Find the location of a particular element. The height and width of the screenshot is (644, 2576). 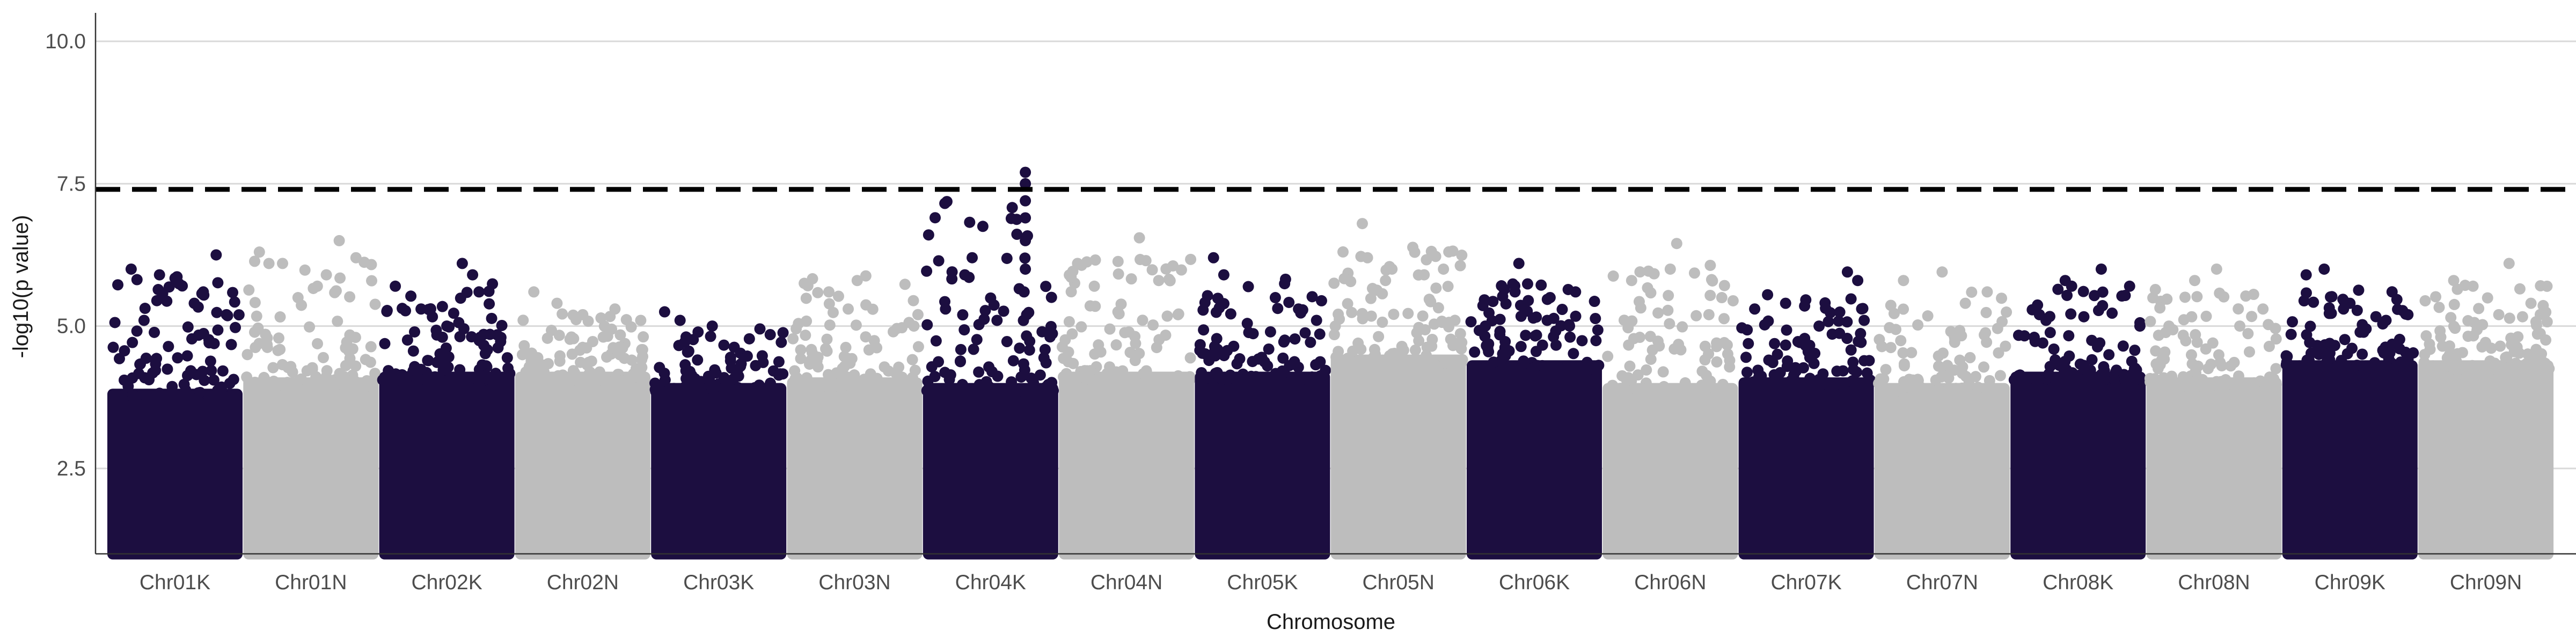

x-tick-label: Chr04K is located at coordinates (990, 582).